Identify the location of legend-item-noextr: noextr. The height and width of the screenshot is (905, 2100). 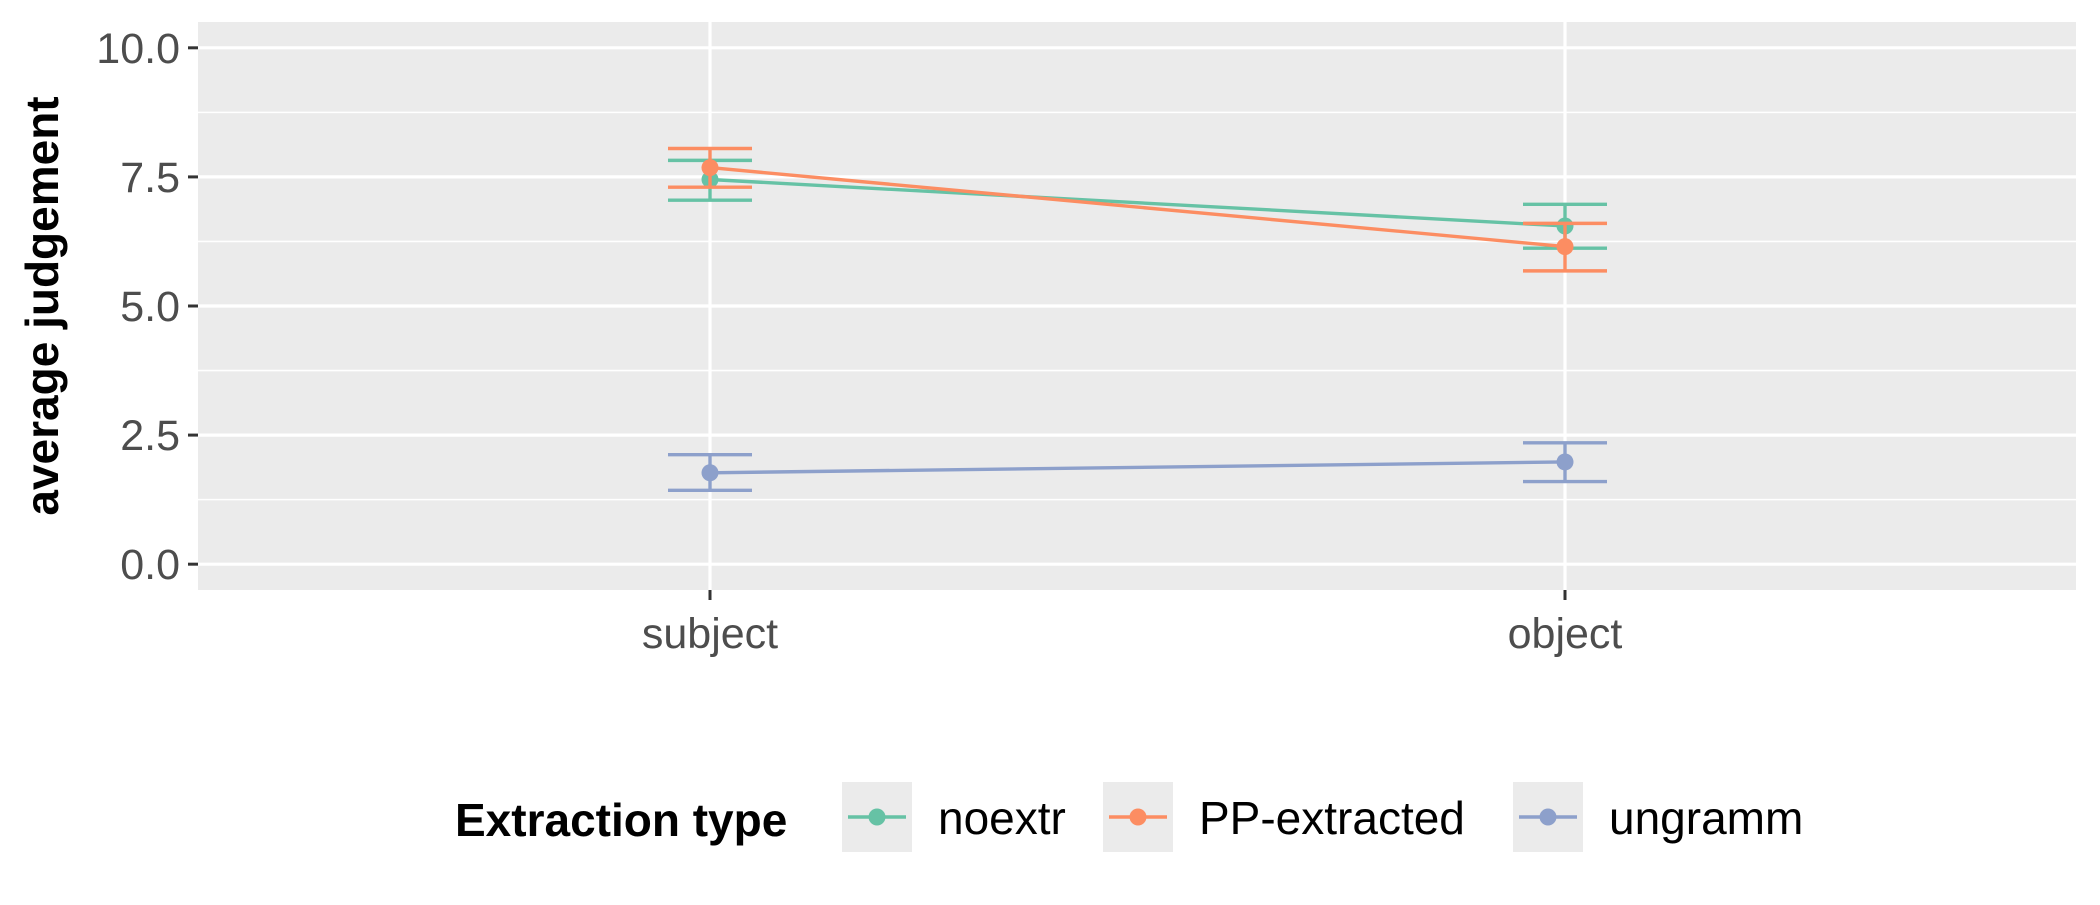
(954, 817).